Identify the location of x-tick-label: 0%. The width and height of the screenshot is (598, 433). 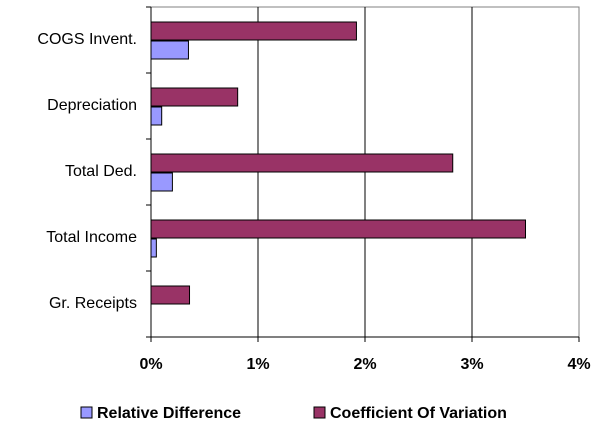
(150, 364).